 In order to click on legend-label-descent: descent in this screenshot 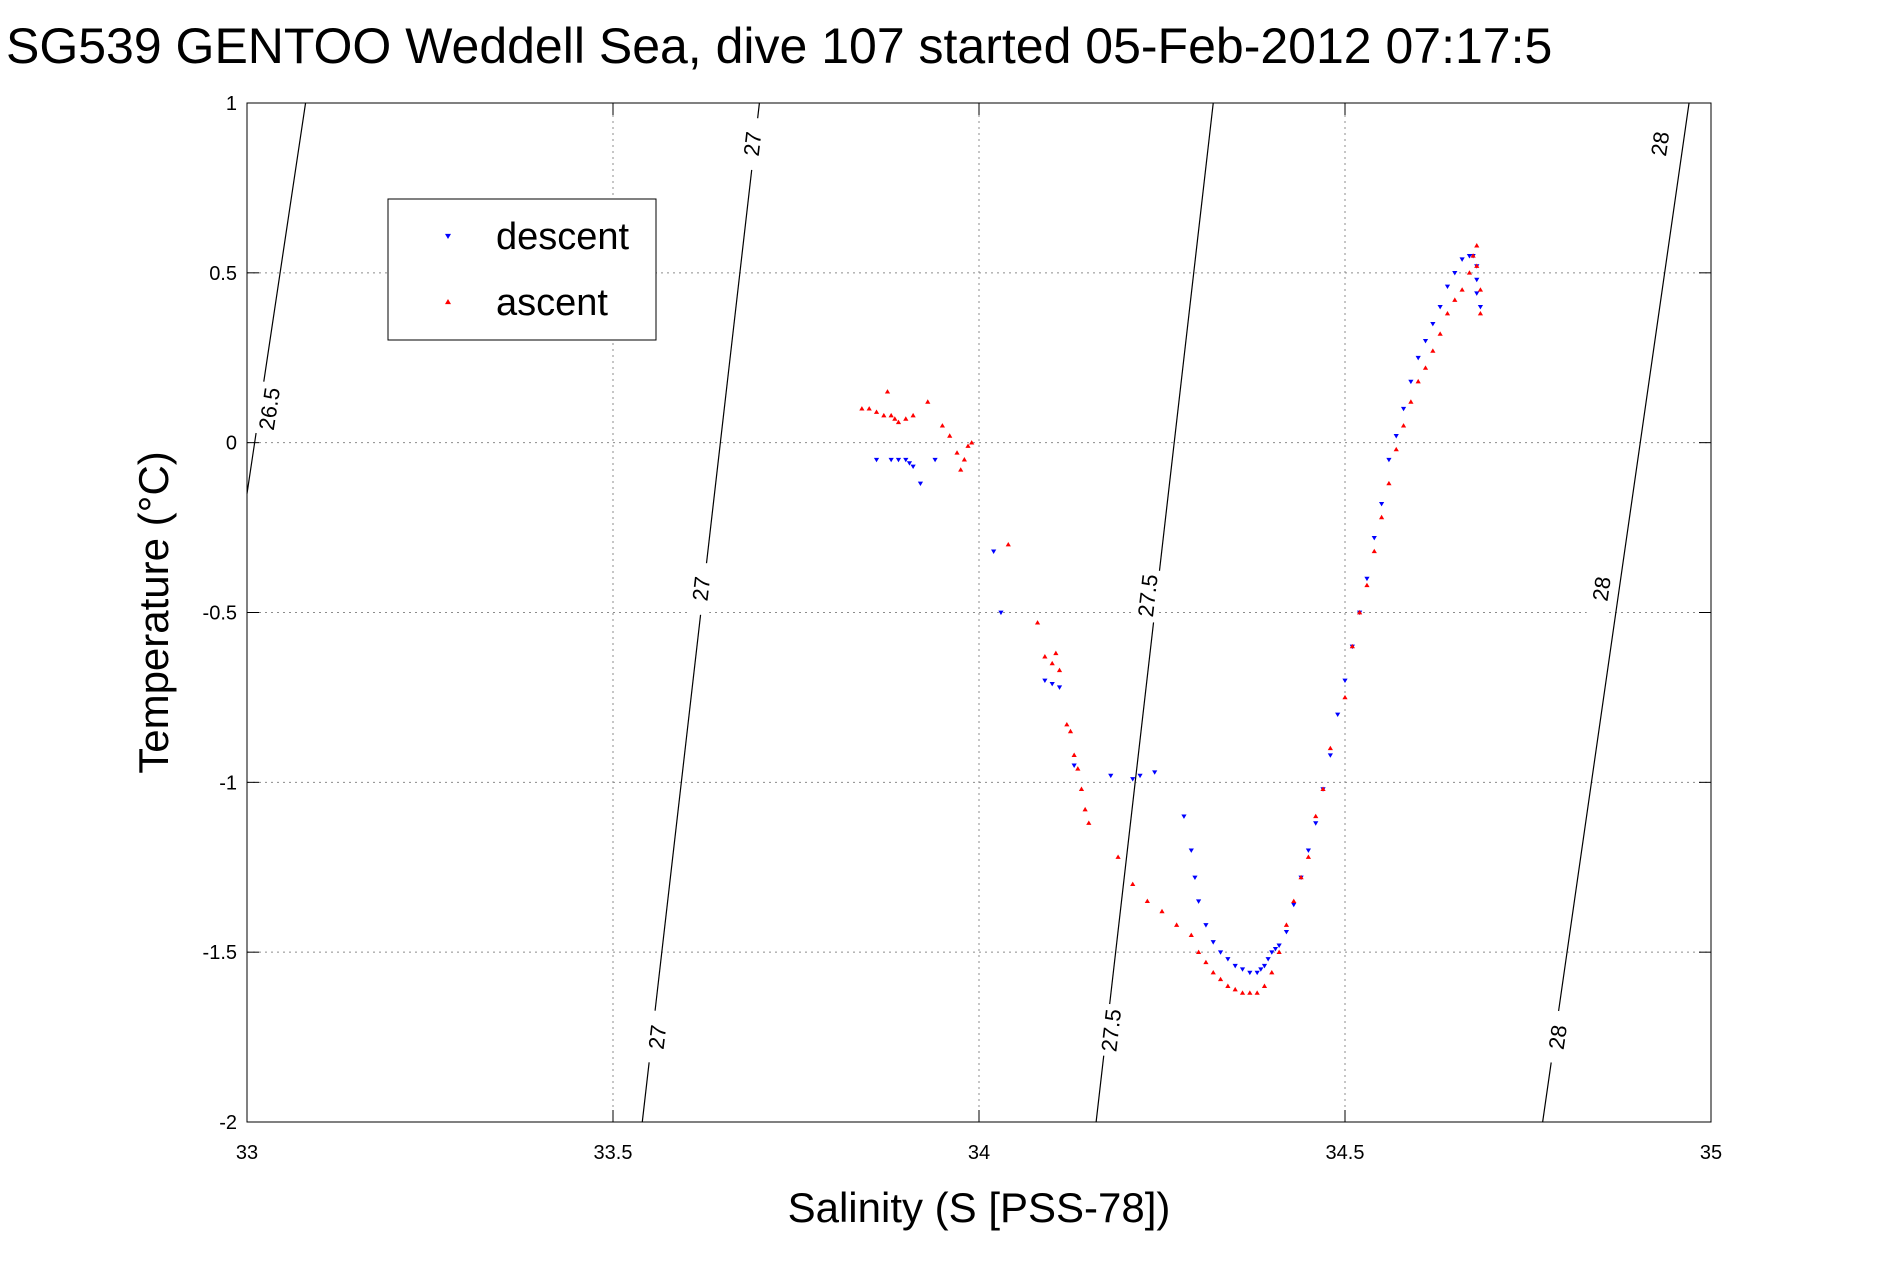, I will do `click(563, 237)`.